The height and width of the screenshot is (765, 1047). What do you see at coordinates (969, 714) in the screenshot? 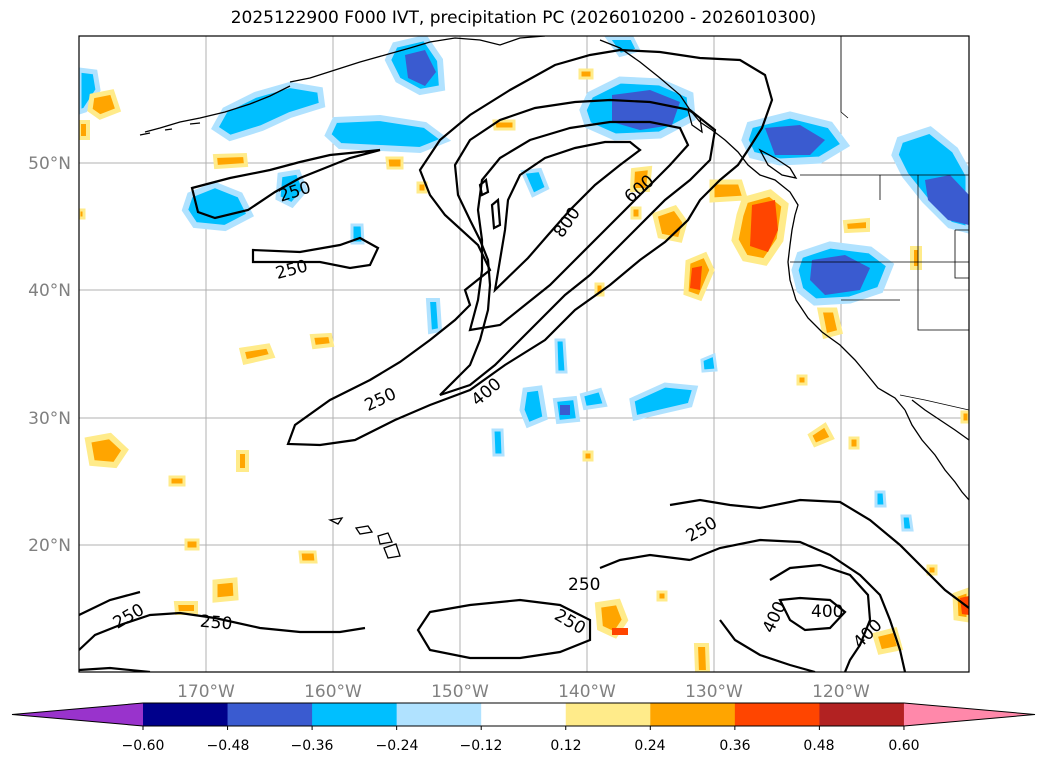
I see `colorbar-extend-high` at bounding box center [969, 714].